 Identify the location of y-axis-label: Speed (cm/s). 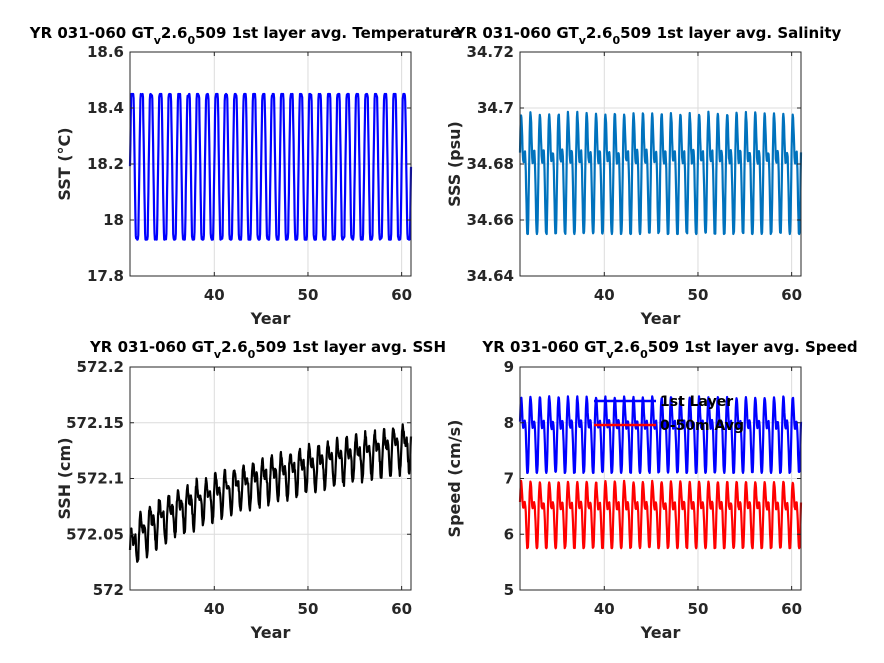
(454, 479).